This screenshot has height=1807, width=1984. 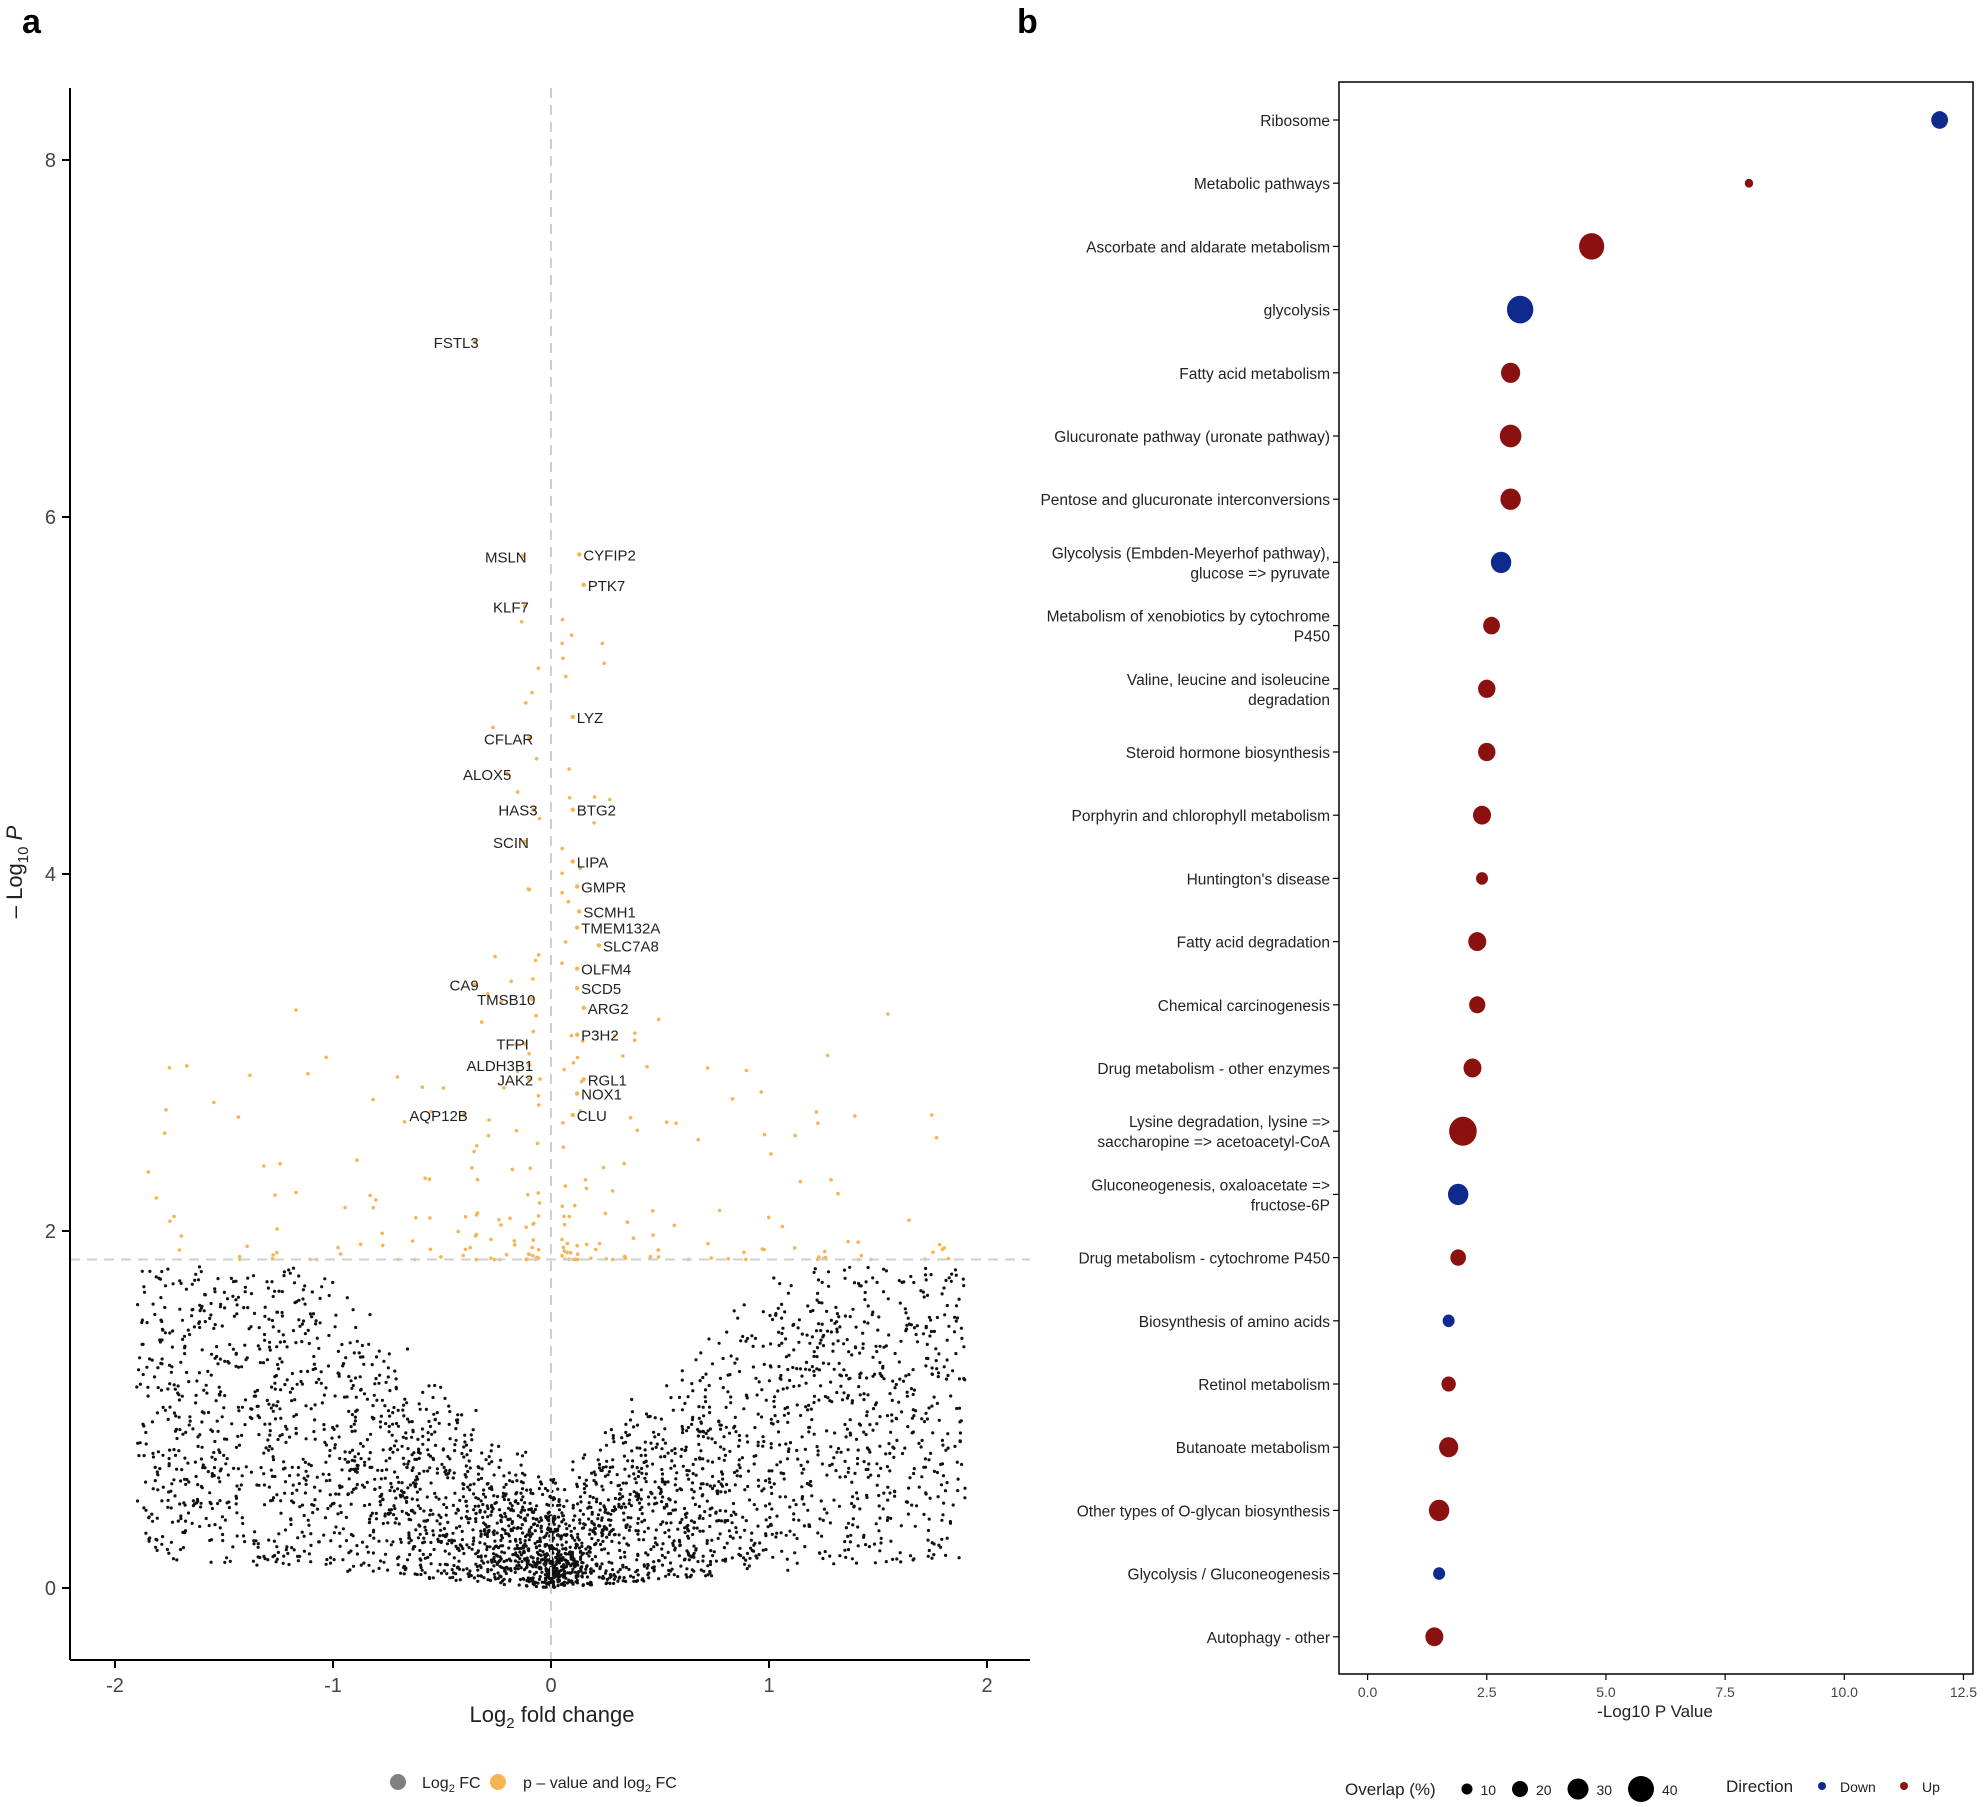 I want to click on pathway-row: Ribosome, so click(x=1604, y=120).